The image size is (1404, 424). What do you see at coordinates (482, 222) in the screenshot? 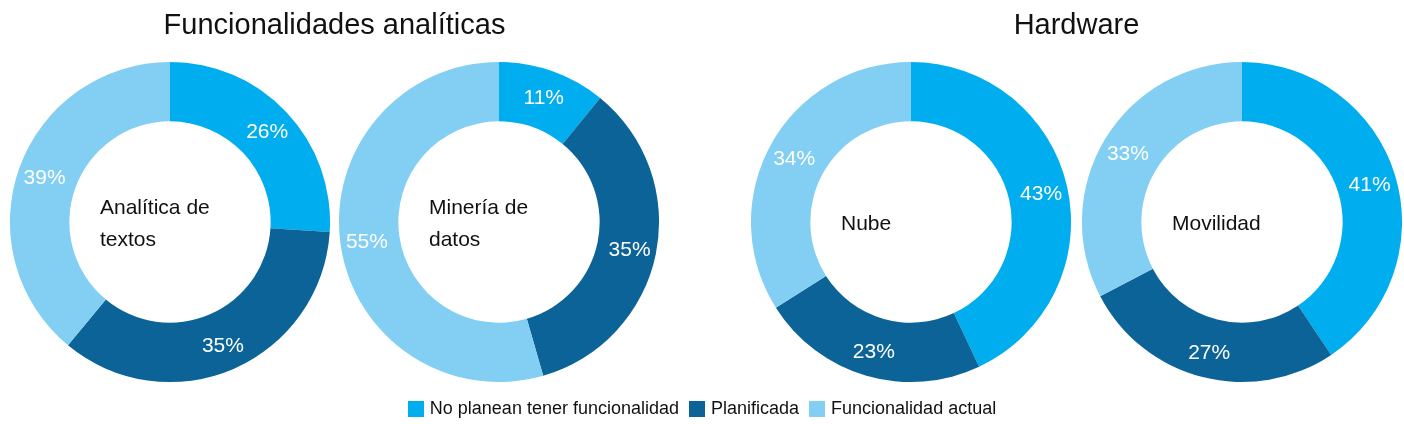
I see `text: Minería de datos` at bounding box center [482, 222].